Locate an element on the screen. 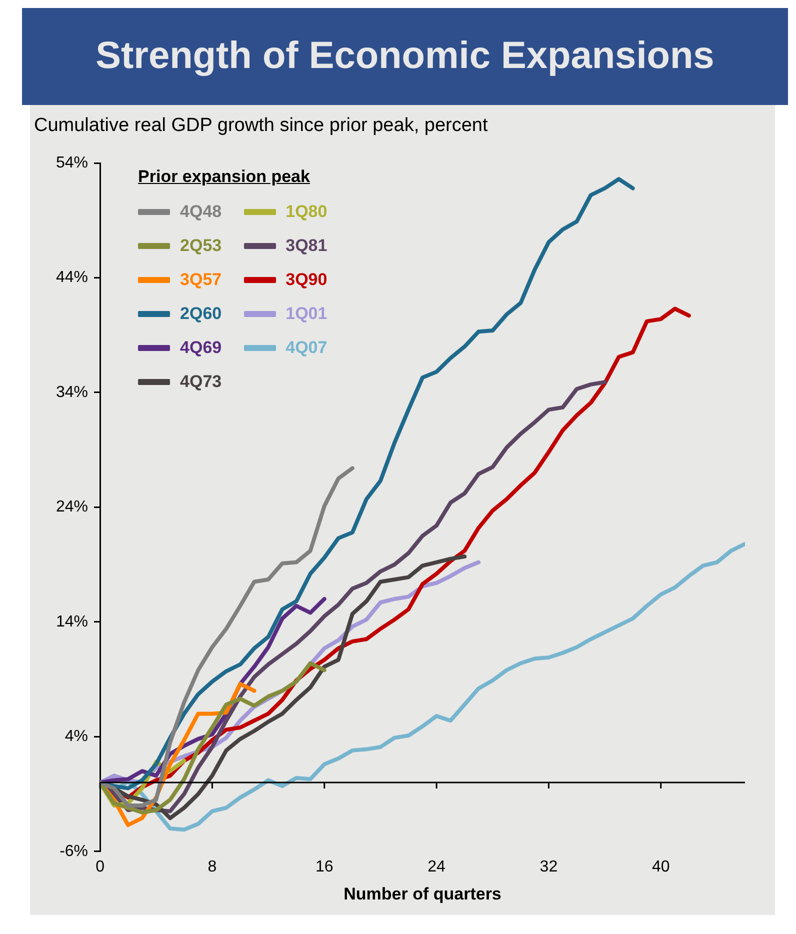 The height and width of the screenshot is (934, 796). y-tick-label: 4% is located at coordinates (76, 737).